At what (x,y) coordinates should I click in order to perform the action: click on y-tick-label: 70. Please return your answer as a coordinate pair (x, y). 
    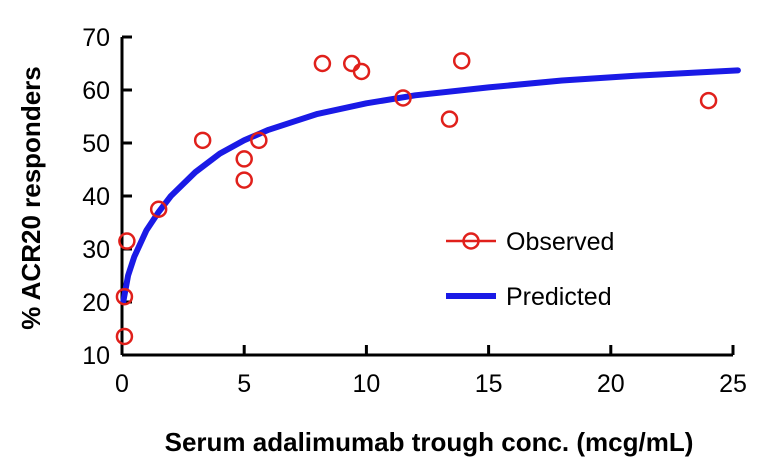
    Looking at the image, I should click on (96, 38).